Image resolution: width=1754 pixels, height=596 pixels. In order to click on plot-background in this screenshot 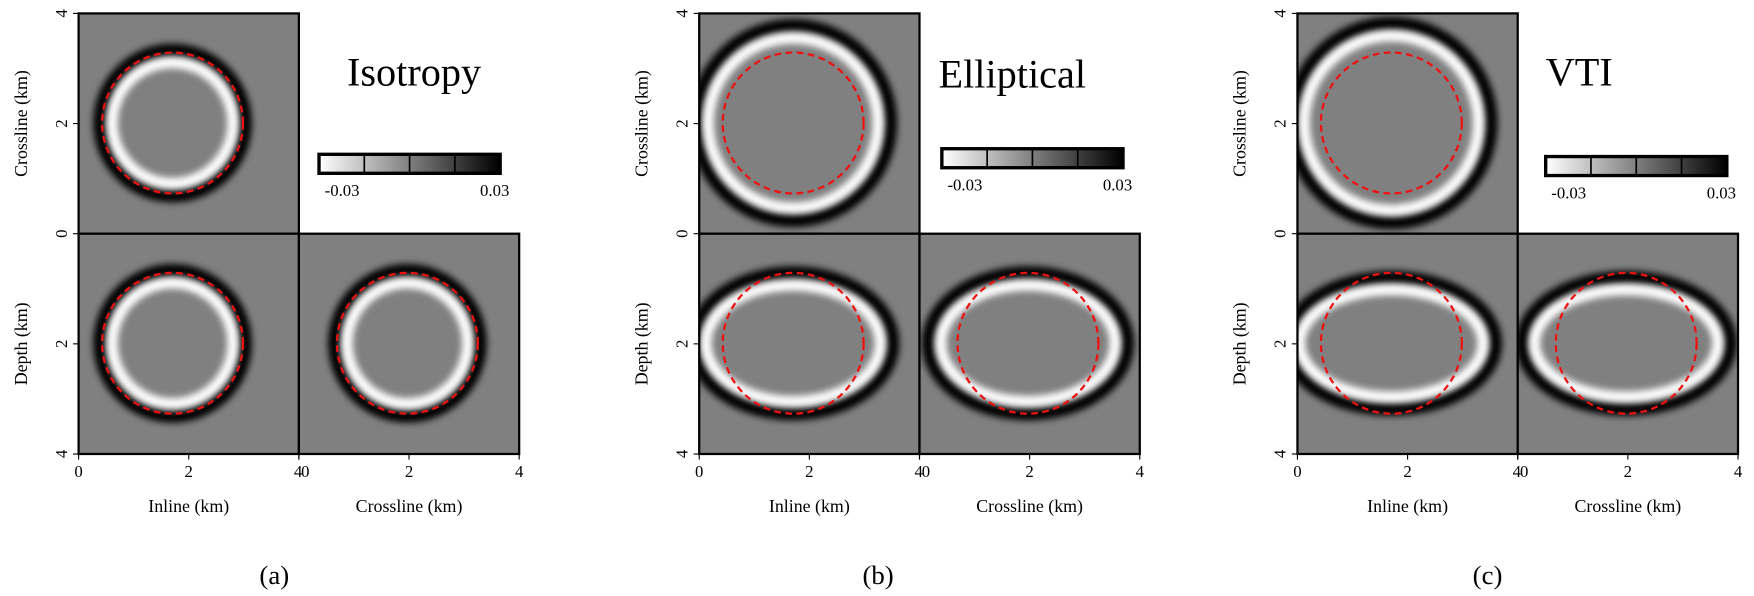, I will do `click(1628, 343)`.